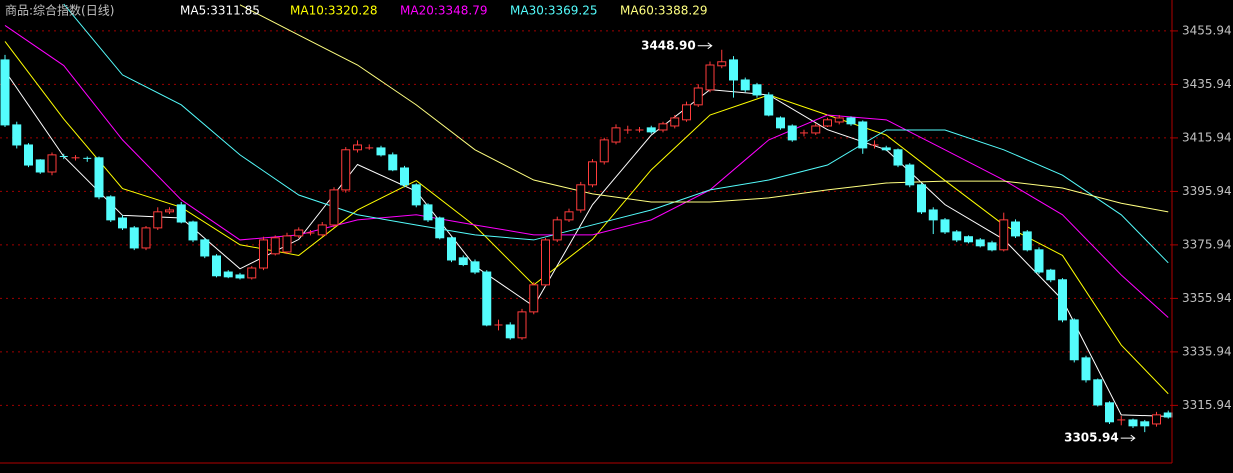 This screenshot has height=473, width=1233. What do you see at coordinates (664, 11) in the screenshot?
I see `legend-entry: MA60:3388.29` at bounding box center [664, 11].